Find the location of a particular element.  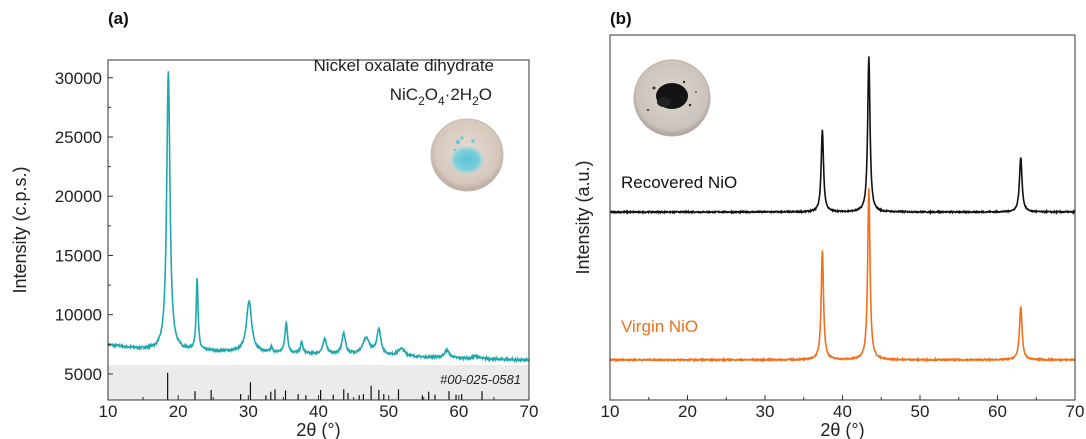

panel-a-x-axis: 10 20 30 40 50 60 70 is located at coordinates (319, 408).